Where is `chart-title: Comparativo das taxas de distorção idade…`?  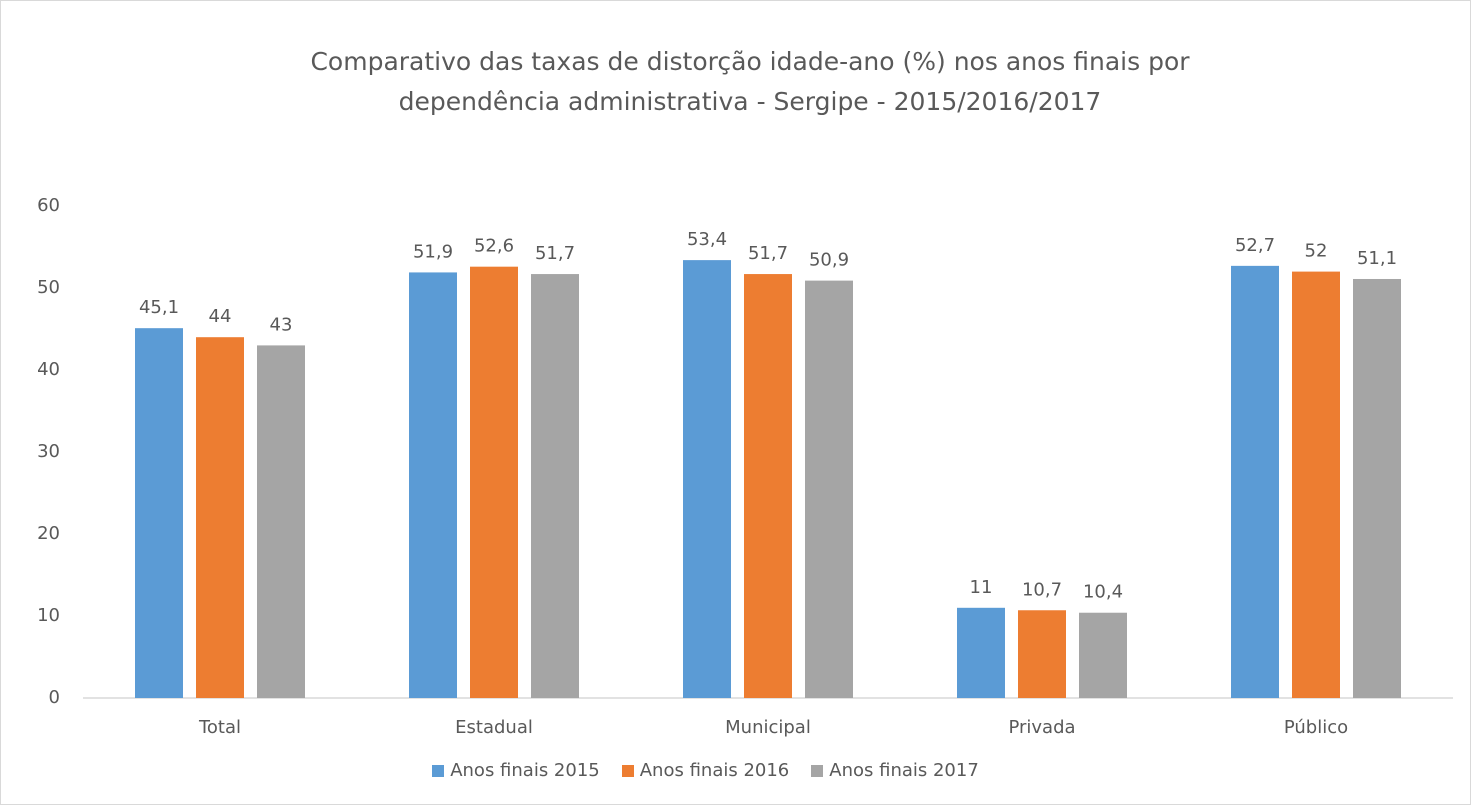 chart-title: Comparativo das taxas de distorção idade… is located at coordinates (750, 81).